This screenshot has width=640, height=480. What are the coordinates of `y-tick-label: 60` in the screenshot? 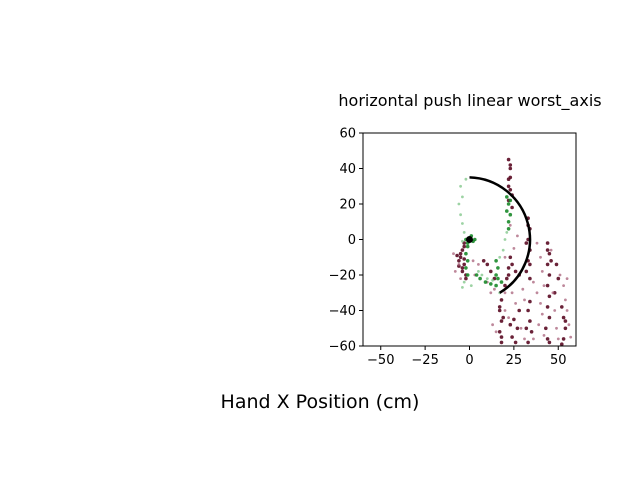 It's located at (347, 134).